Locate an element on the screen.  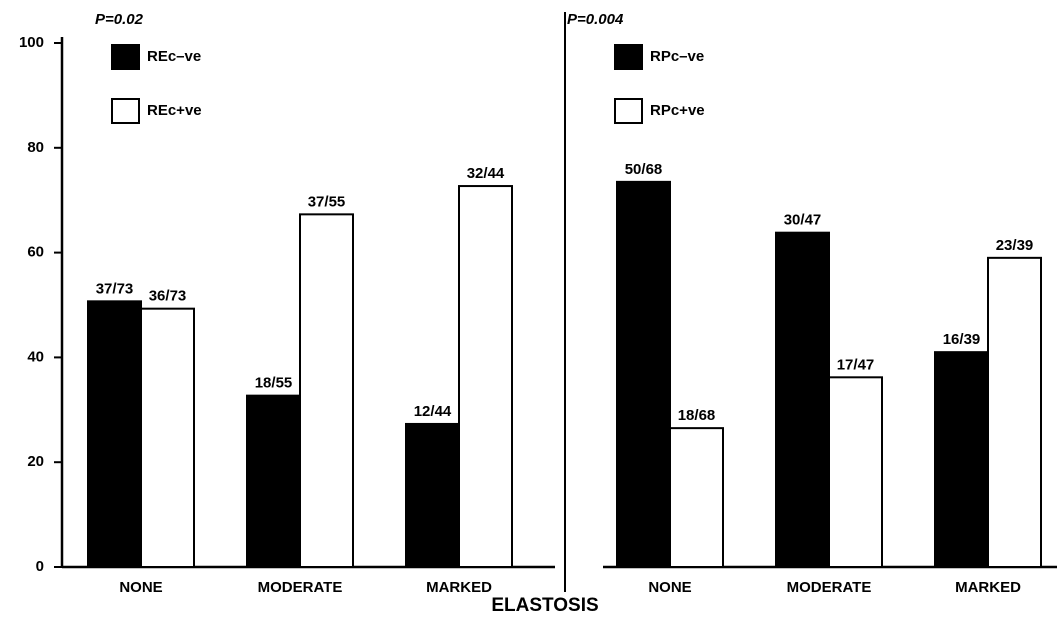
y-tick-label: 40 is located at coordinates (35, 356).